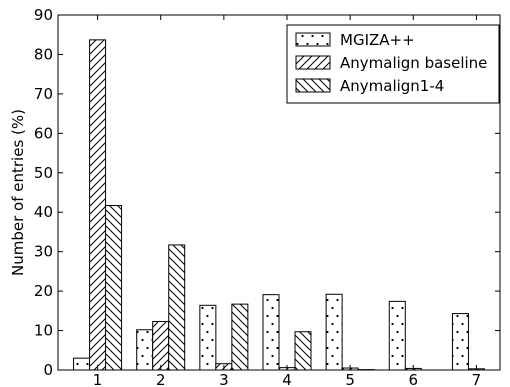 The width and height of the screenshot is (510, 387). I want to click on y-tick-label: 50, so click(43, 173).